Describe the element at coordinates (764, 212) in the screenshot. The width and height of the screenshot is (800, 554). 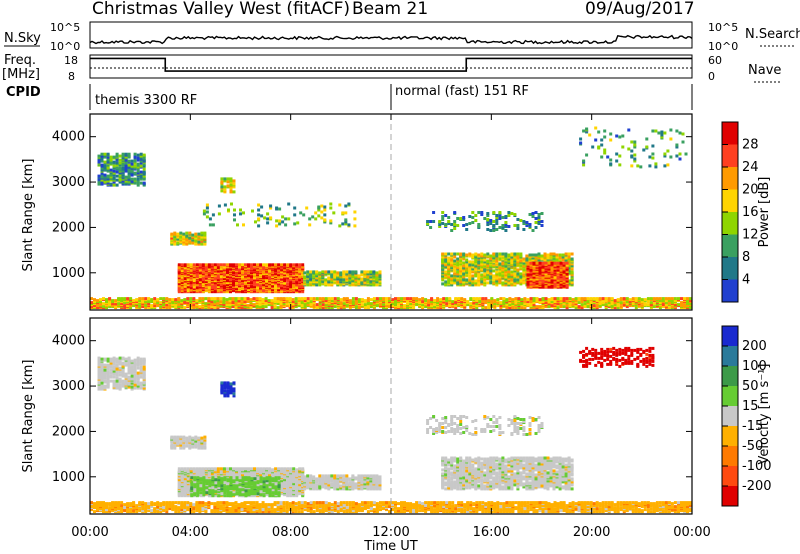
I see `power-colorbar-label: Power [dB]` at that location.